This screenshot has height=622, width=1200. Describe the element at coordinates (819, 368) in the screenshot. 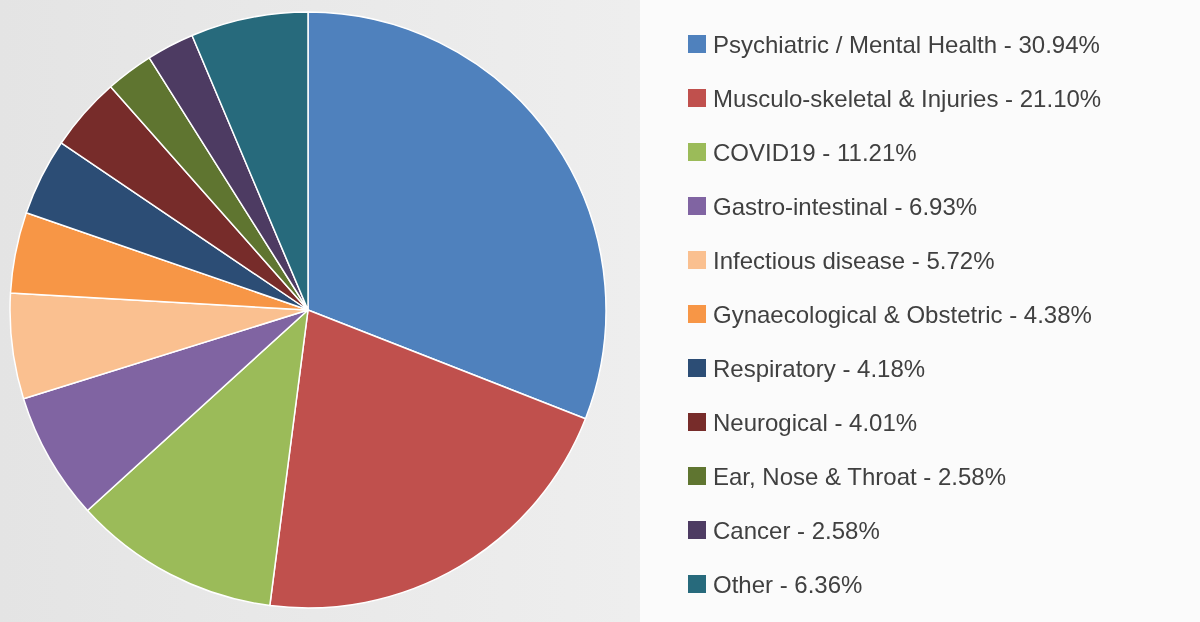

I see `legend-label: Respiratory - 4.18%` at that location.